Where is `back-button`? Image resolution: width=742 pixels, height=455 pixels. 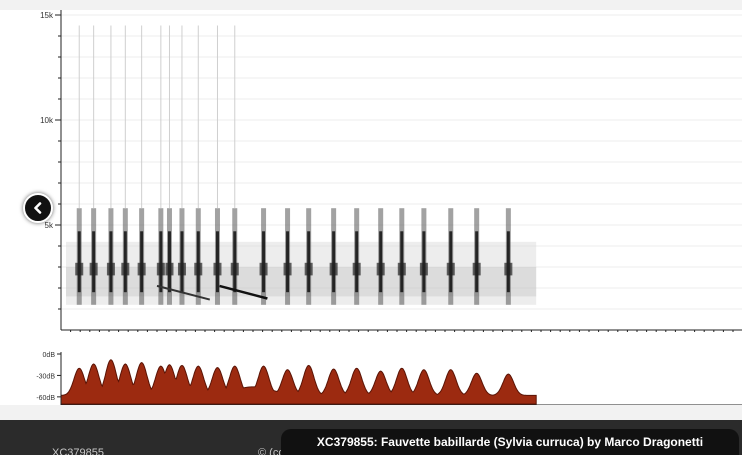 back-button is located at coordinates (38, 208).